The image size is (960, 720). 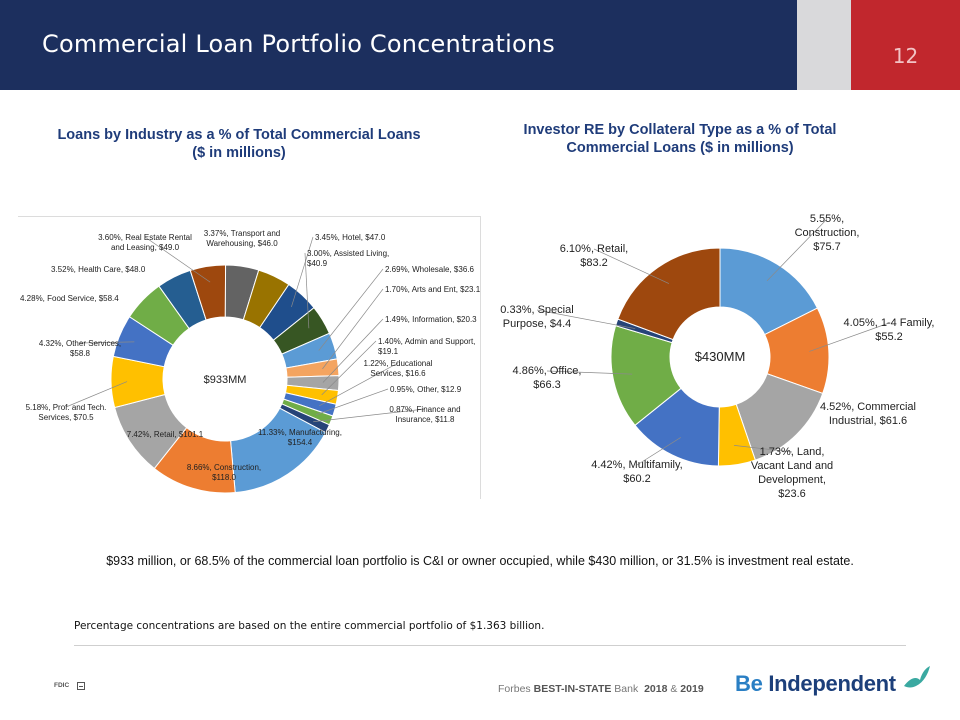 I want to click on logo-be: Be, so click(x=749, y=683).